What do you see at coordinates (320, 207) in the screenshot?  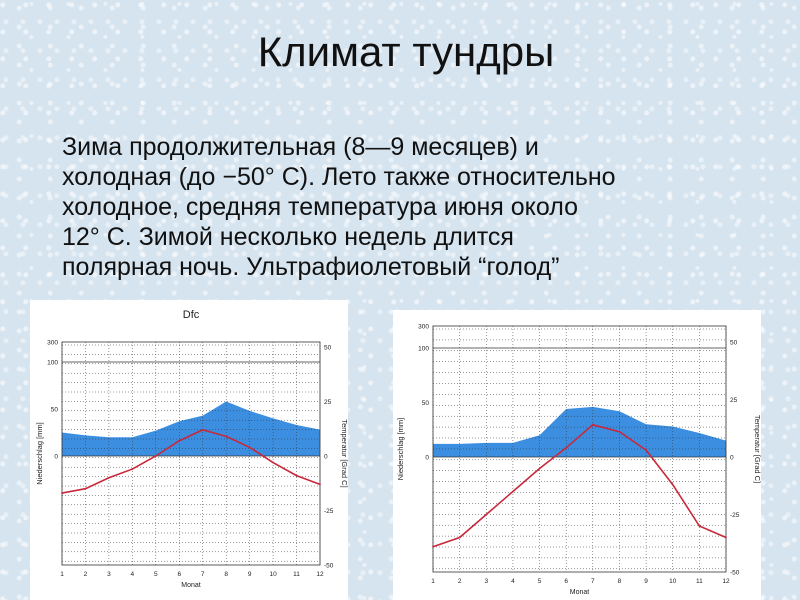 I see `body-line: холодное, средняя температура июня около` at bounding box center [320, 207].